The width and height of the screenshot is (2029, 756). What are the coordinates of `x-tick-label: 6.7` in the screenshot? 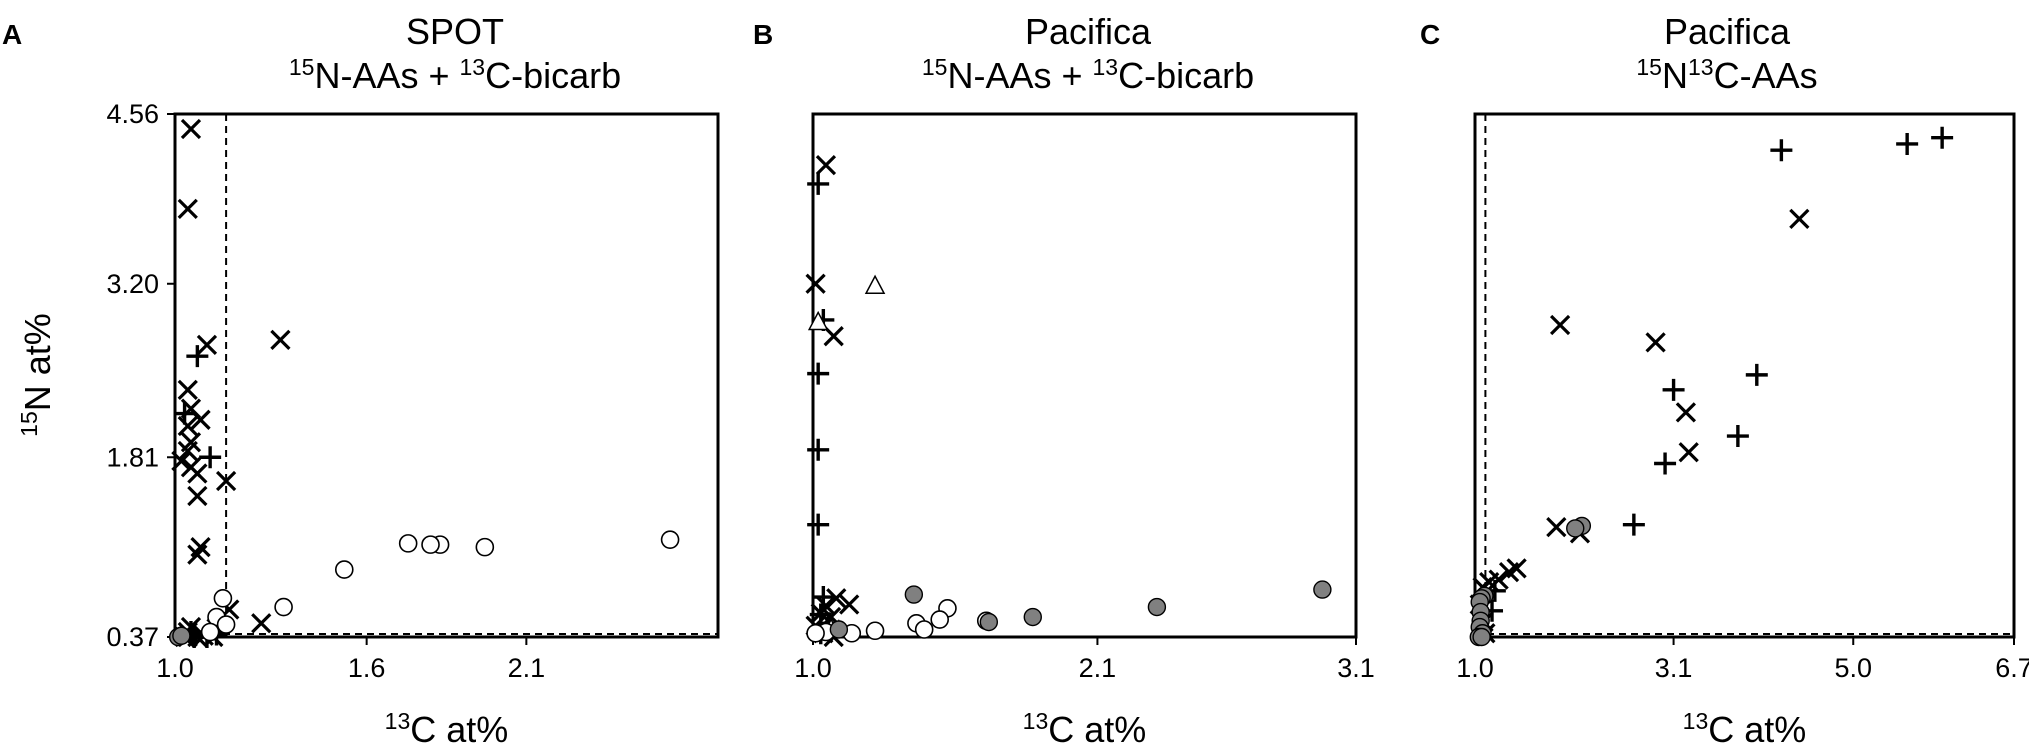 It's located at (2012, 668).